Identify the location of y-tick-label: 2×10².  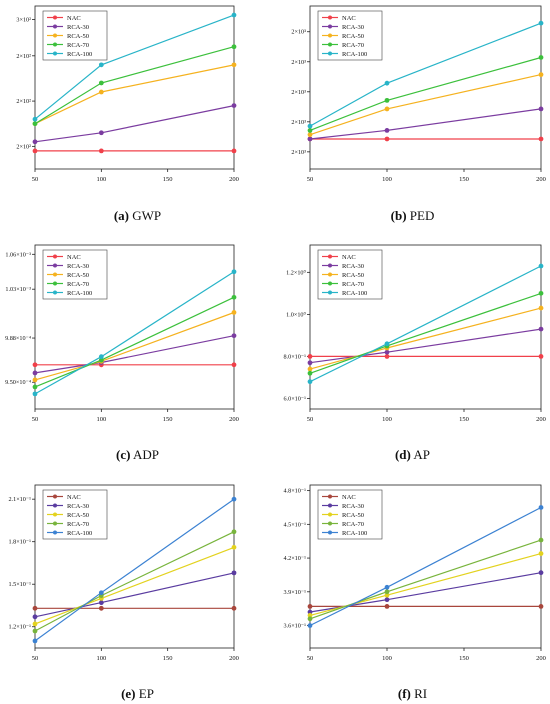
(23, 146).